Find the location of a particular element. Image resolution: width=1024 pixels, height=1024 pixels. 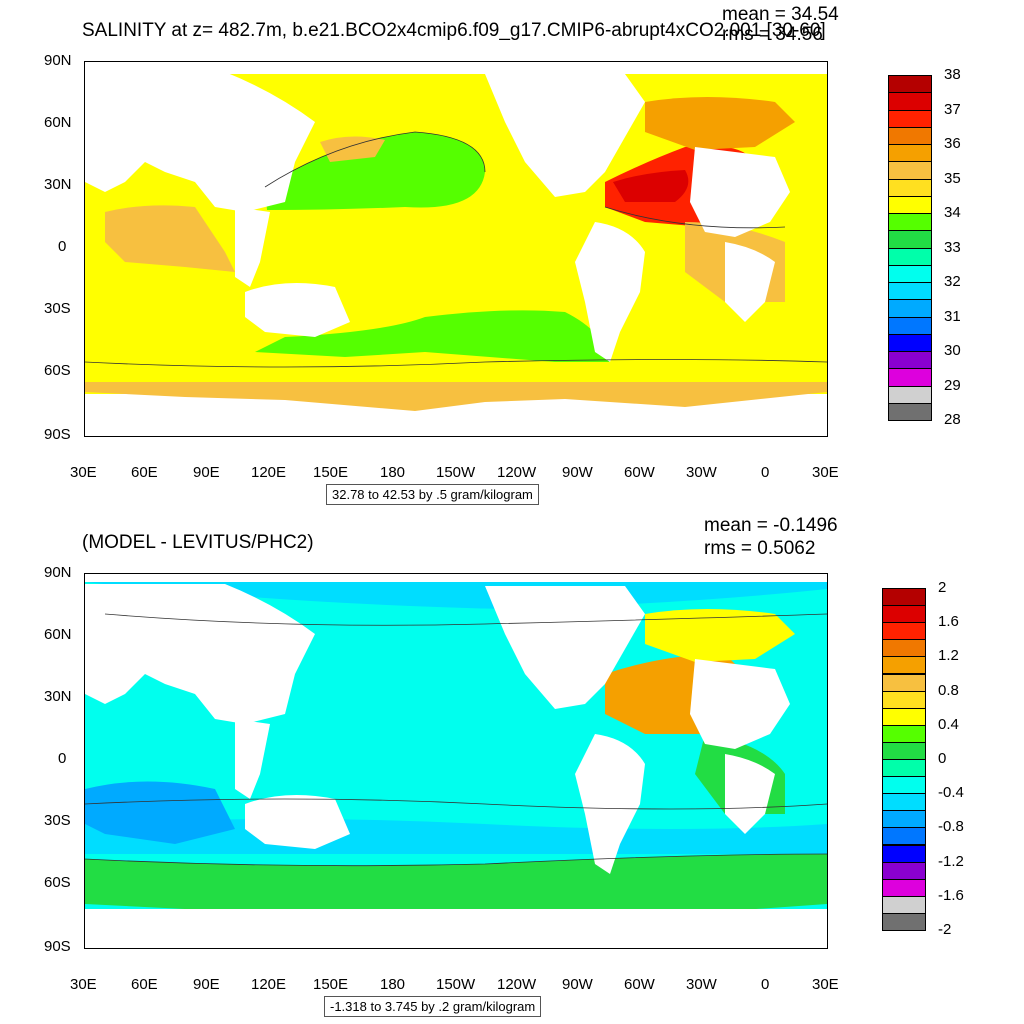

colorbar-label: 2 is located at coordinates (942, 587).